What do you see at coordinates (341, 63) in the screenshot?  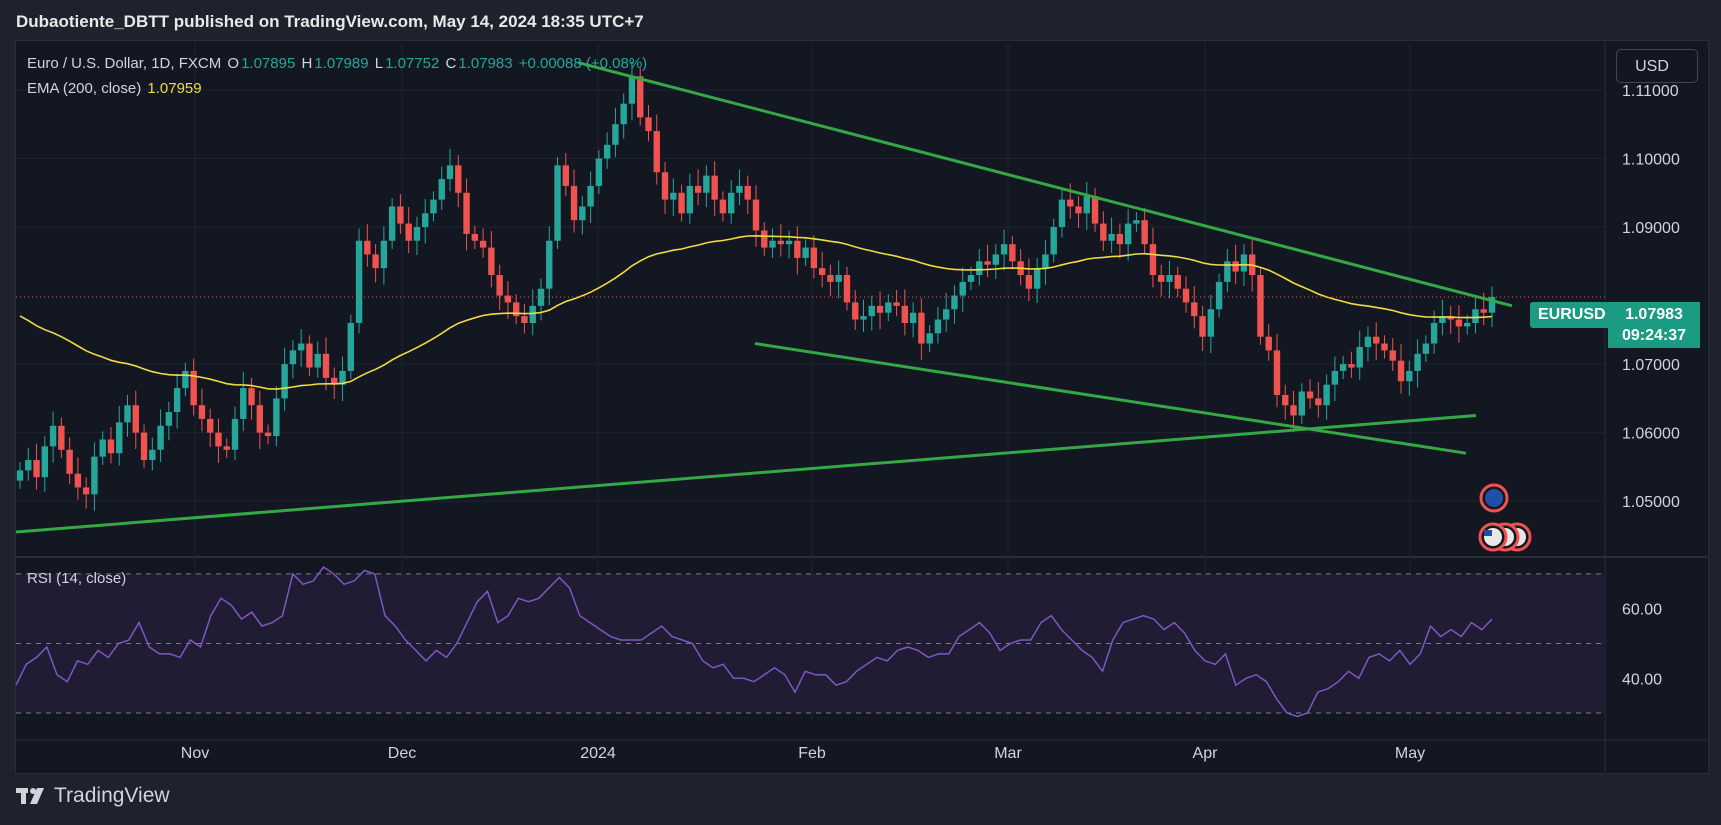 I see `legend-high: 1.07989` at bounding box center [341, 63].